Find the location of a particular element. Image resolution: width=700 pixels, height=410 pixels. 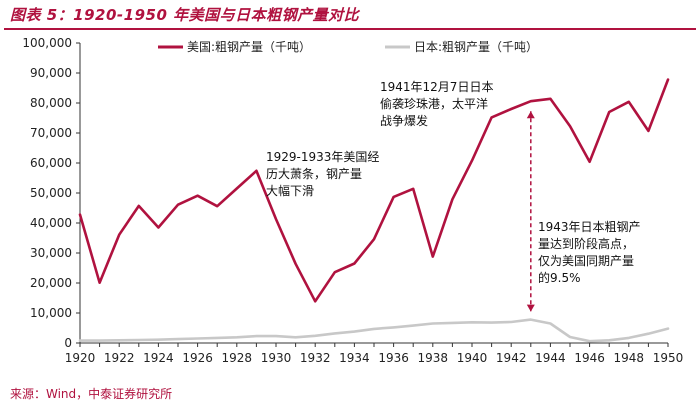

y-tick-label: 70,000 is located at coordinates (51, 133).